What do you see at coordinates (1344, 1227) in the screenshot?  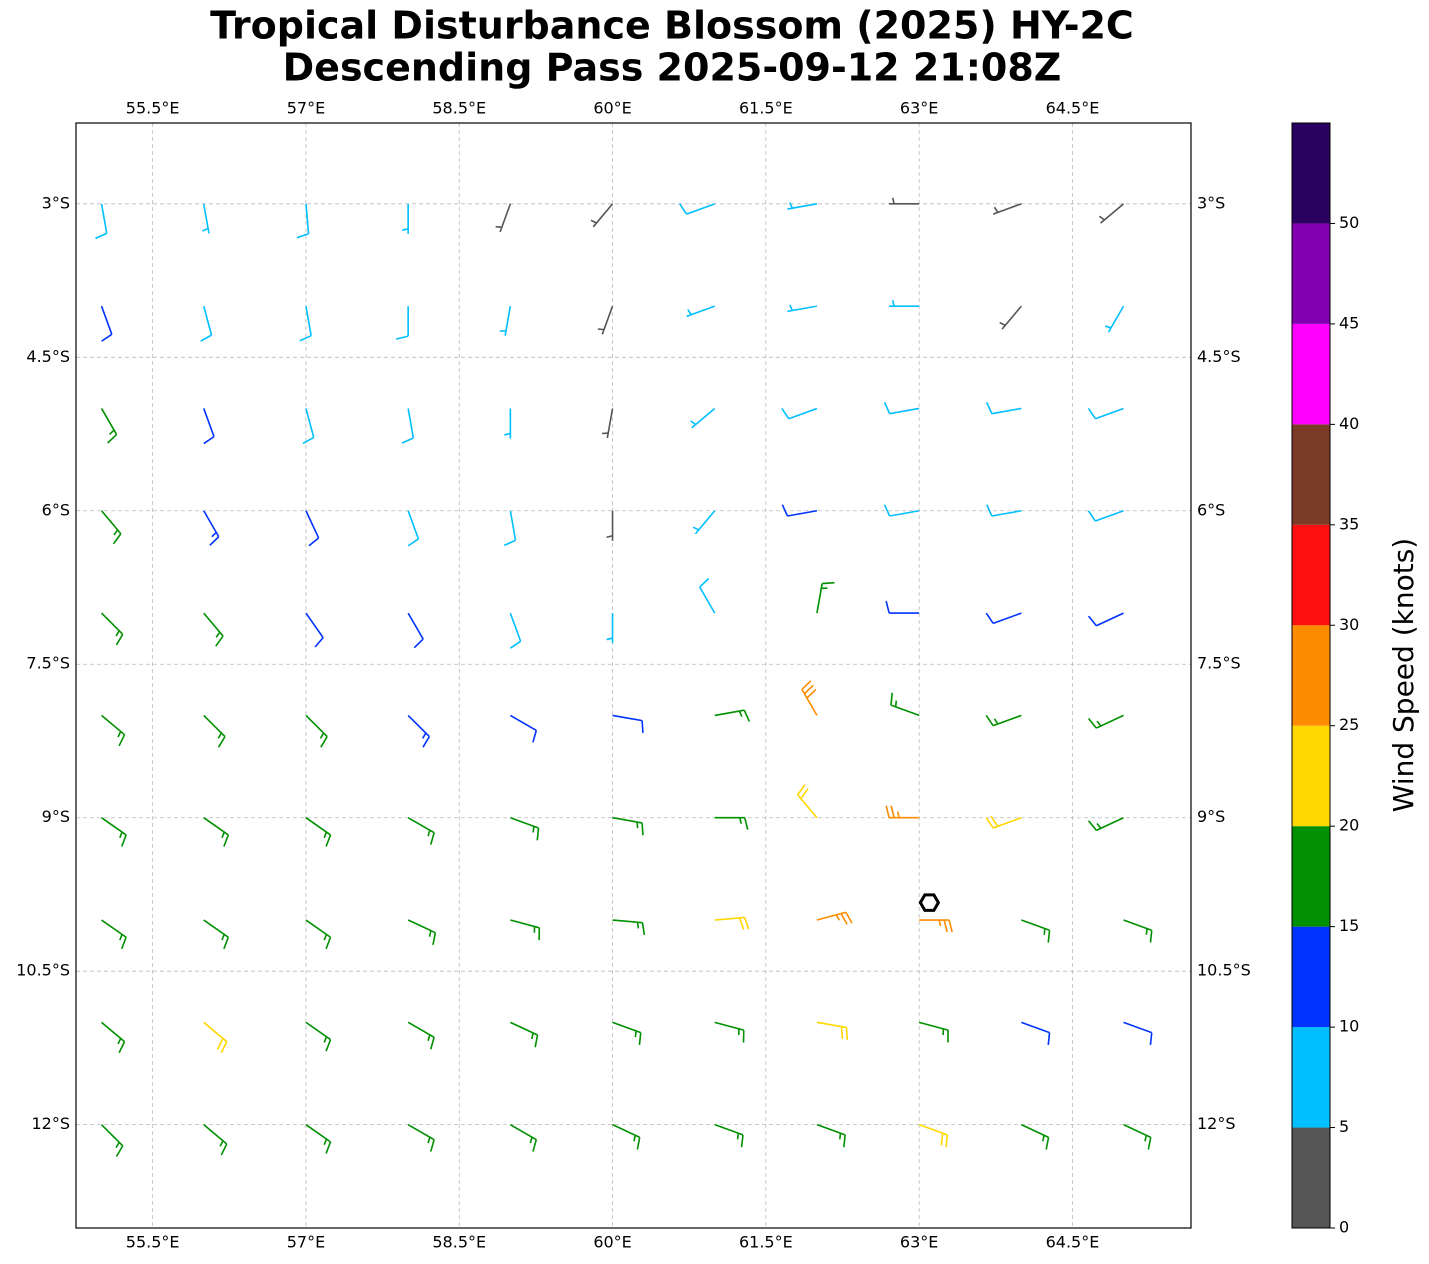 I see `colorbar-tick-label: 0` at bounding box center [1344, 1227].